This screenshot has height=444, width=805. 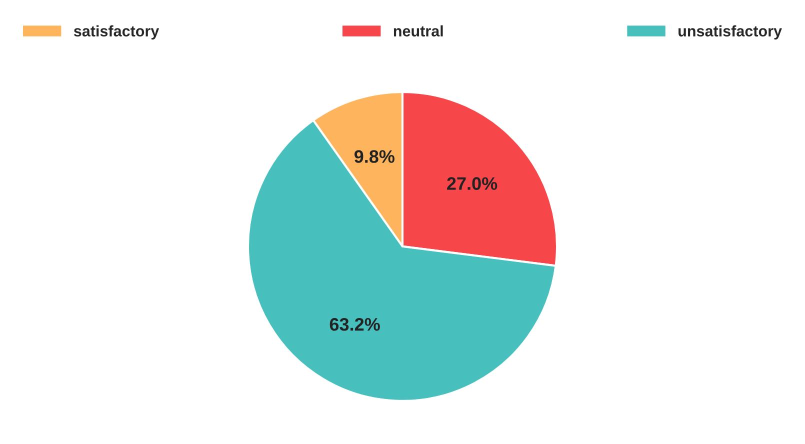 I want to click on legend-label: satisfactory, so click(x=117, y=32).